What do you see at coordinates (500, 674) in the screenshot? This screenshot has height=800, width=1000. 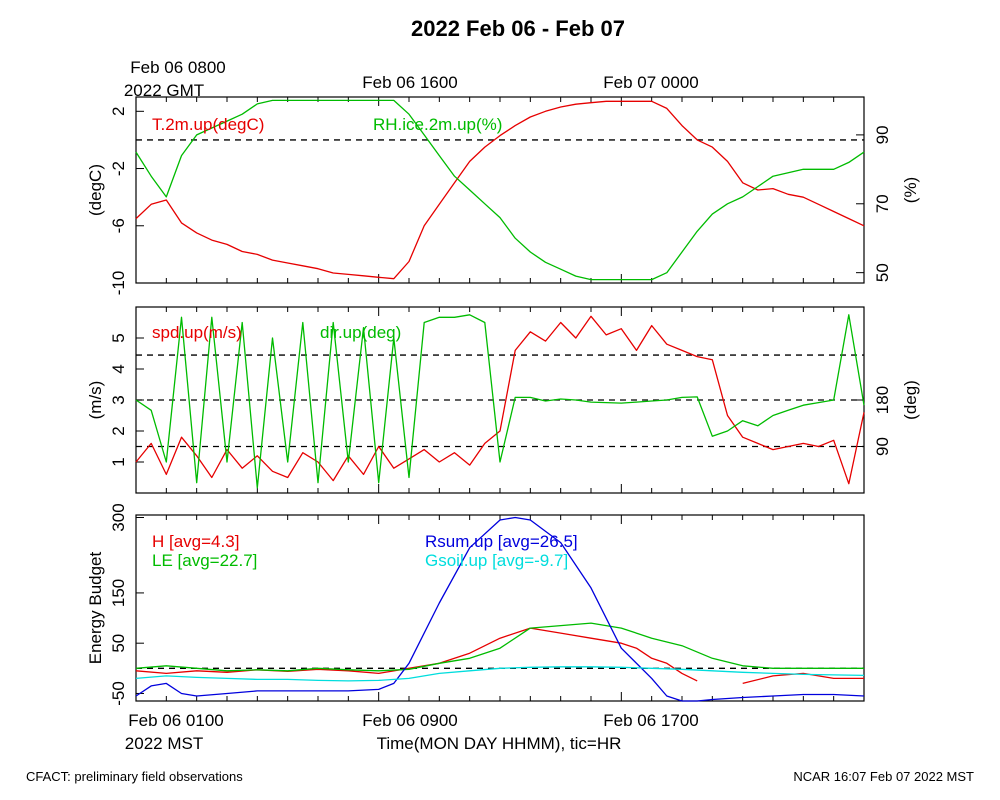 I see `series-line-gsoil-up` at bounding box center [500, 674].